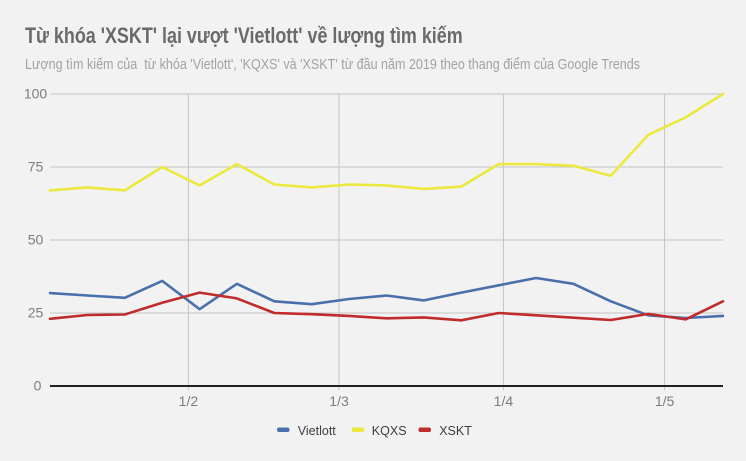 The width and height of the screenshot is (746, 461). I want to click on svg-text: 1/2, so click(189, 401).